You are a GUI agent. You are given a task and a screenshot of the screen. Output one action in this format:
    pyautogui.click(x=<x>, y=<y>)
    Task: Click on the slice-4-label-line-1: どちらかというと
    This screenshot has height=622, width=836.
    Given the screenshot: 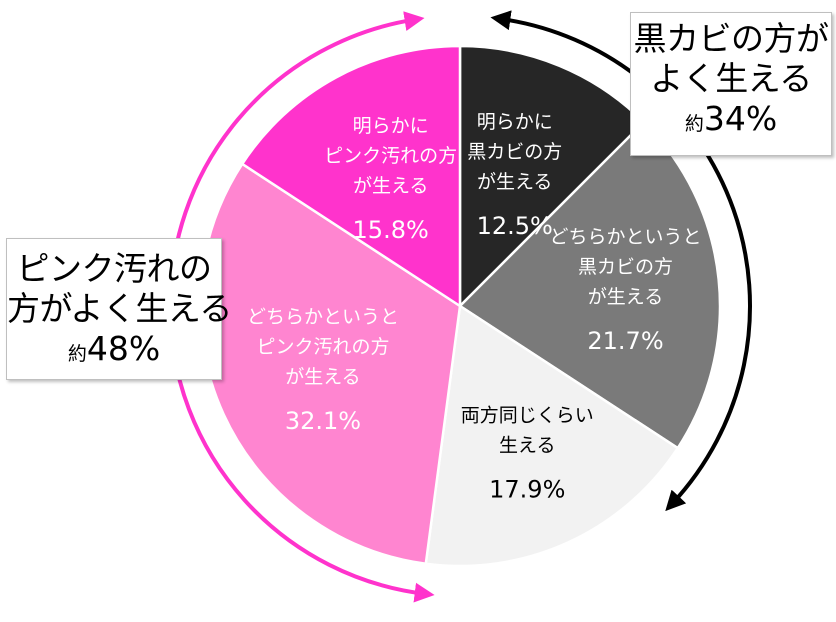 What is the action you would take?
    pyautogui.click(x=323, y=317)
    